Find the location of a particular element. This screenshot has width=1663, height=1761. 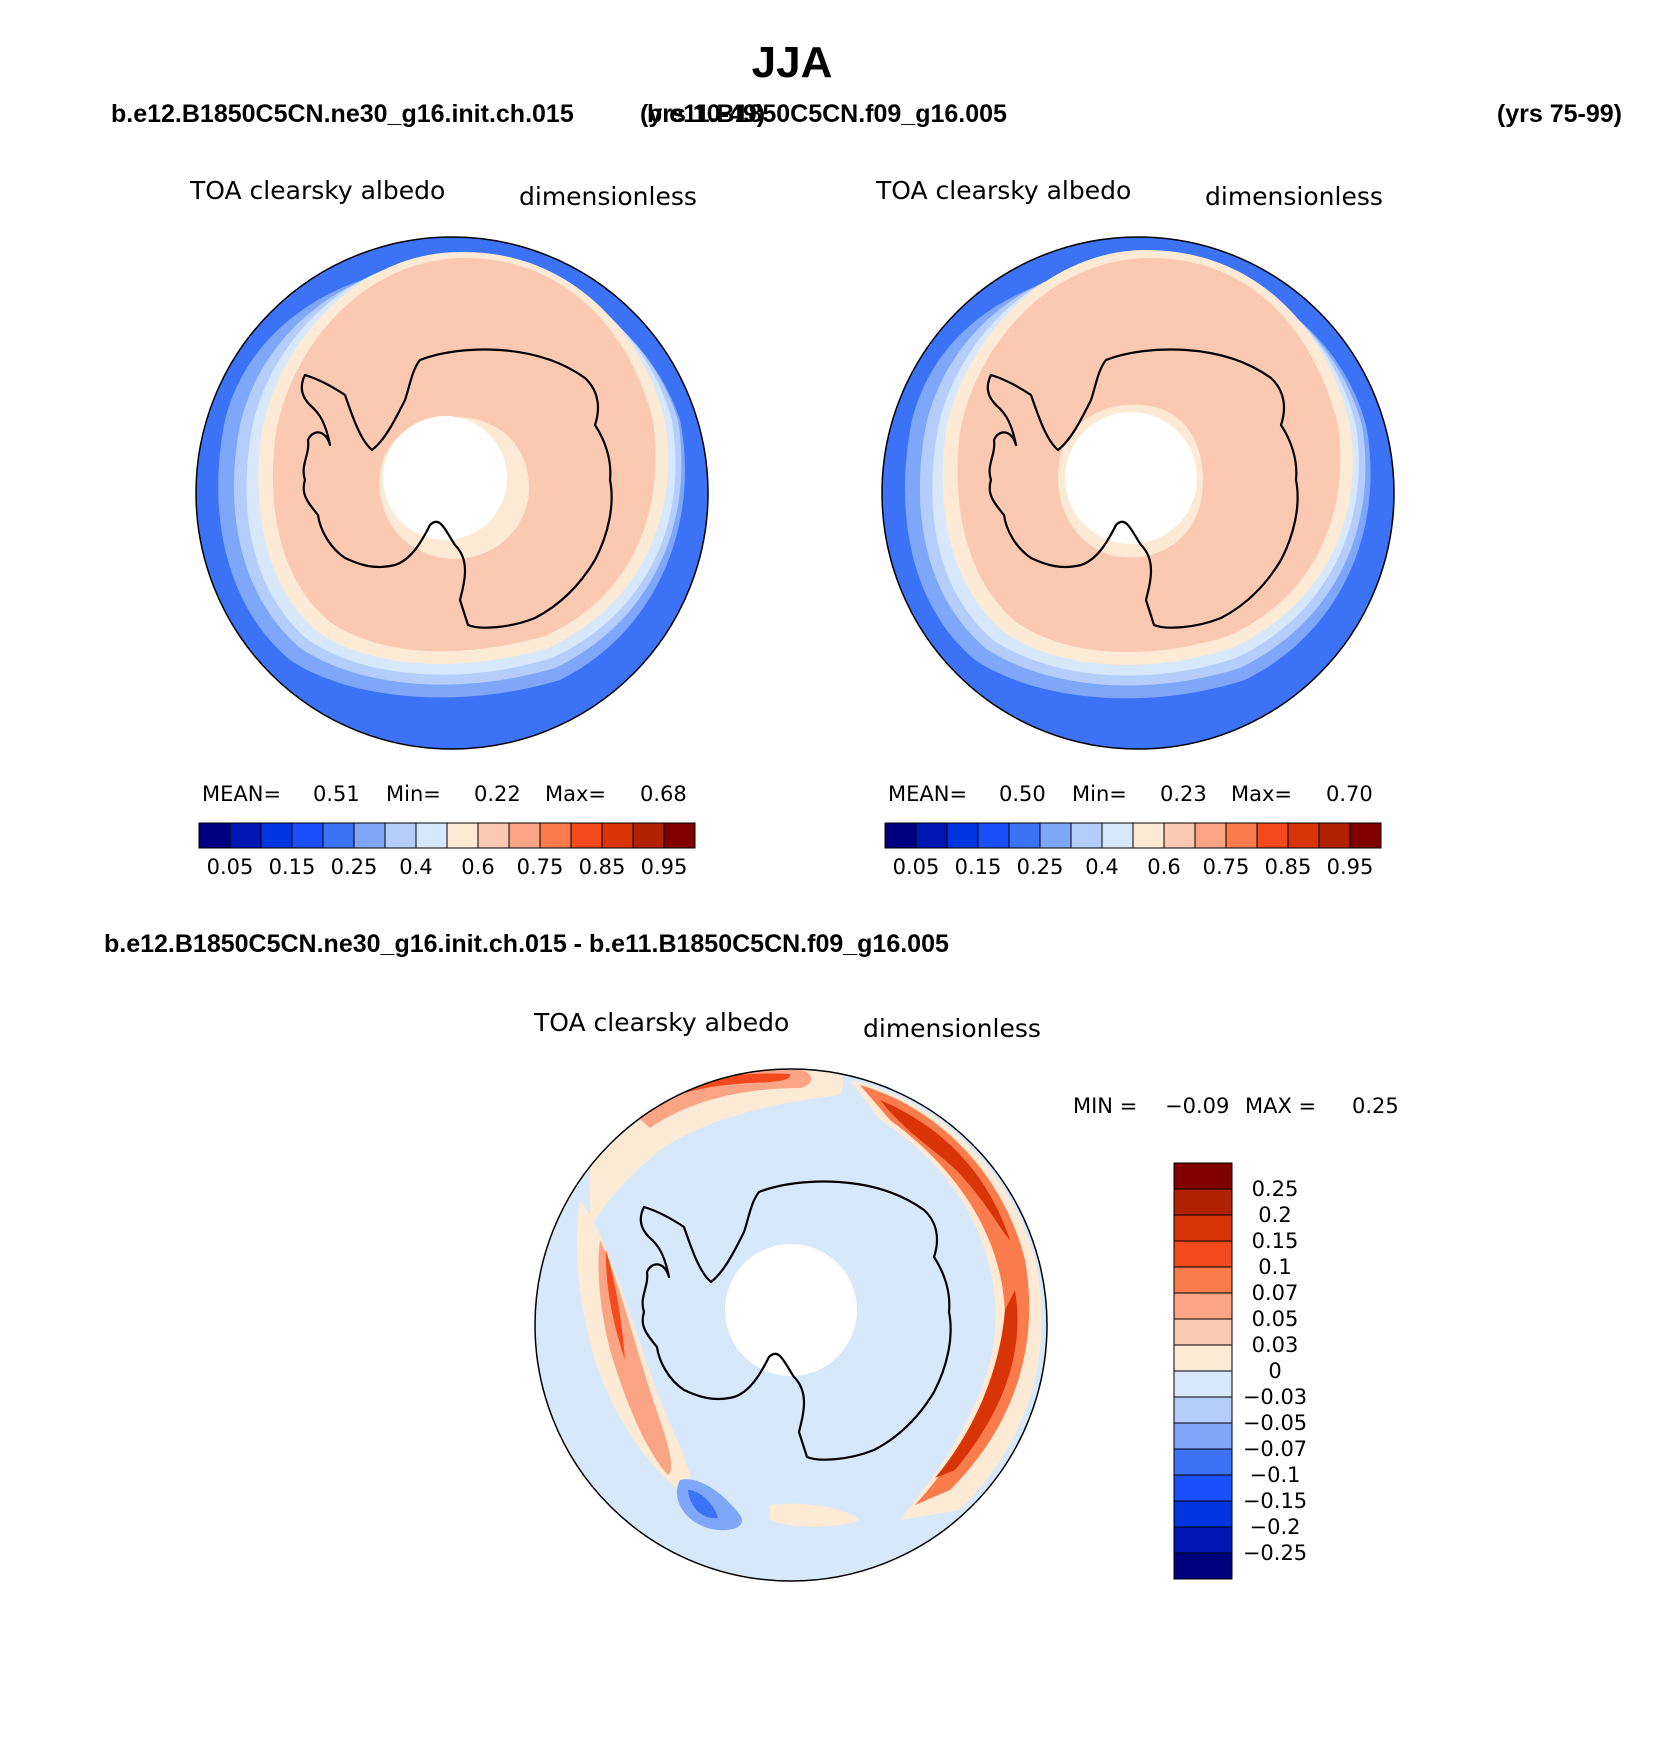

colorbar-a-label: 0.6 is located at coordinates (477, 867).